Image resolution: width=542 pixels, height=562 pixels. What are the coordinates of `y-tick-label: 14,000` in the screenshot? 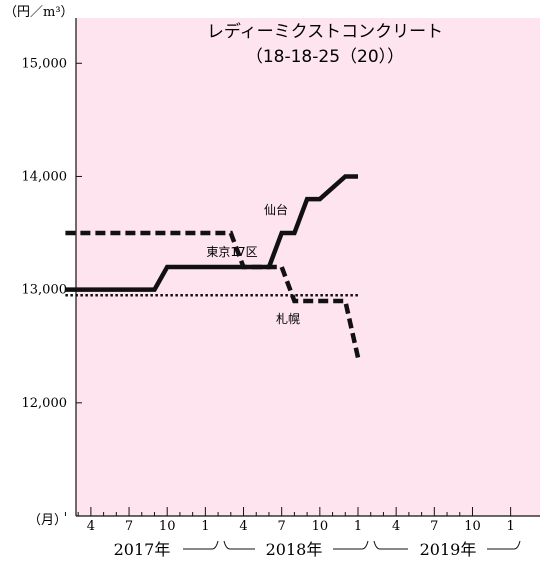 It's located at (45, 176).